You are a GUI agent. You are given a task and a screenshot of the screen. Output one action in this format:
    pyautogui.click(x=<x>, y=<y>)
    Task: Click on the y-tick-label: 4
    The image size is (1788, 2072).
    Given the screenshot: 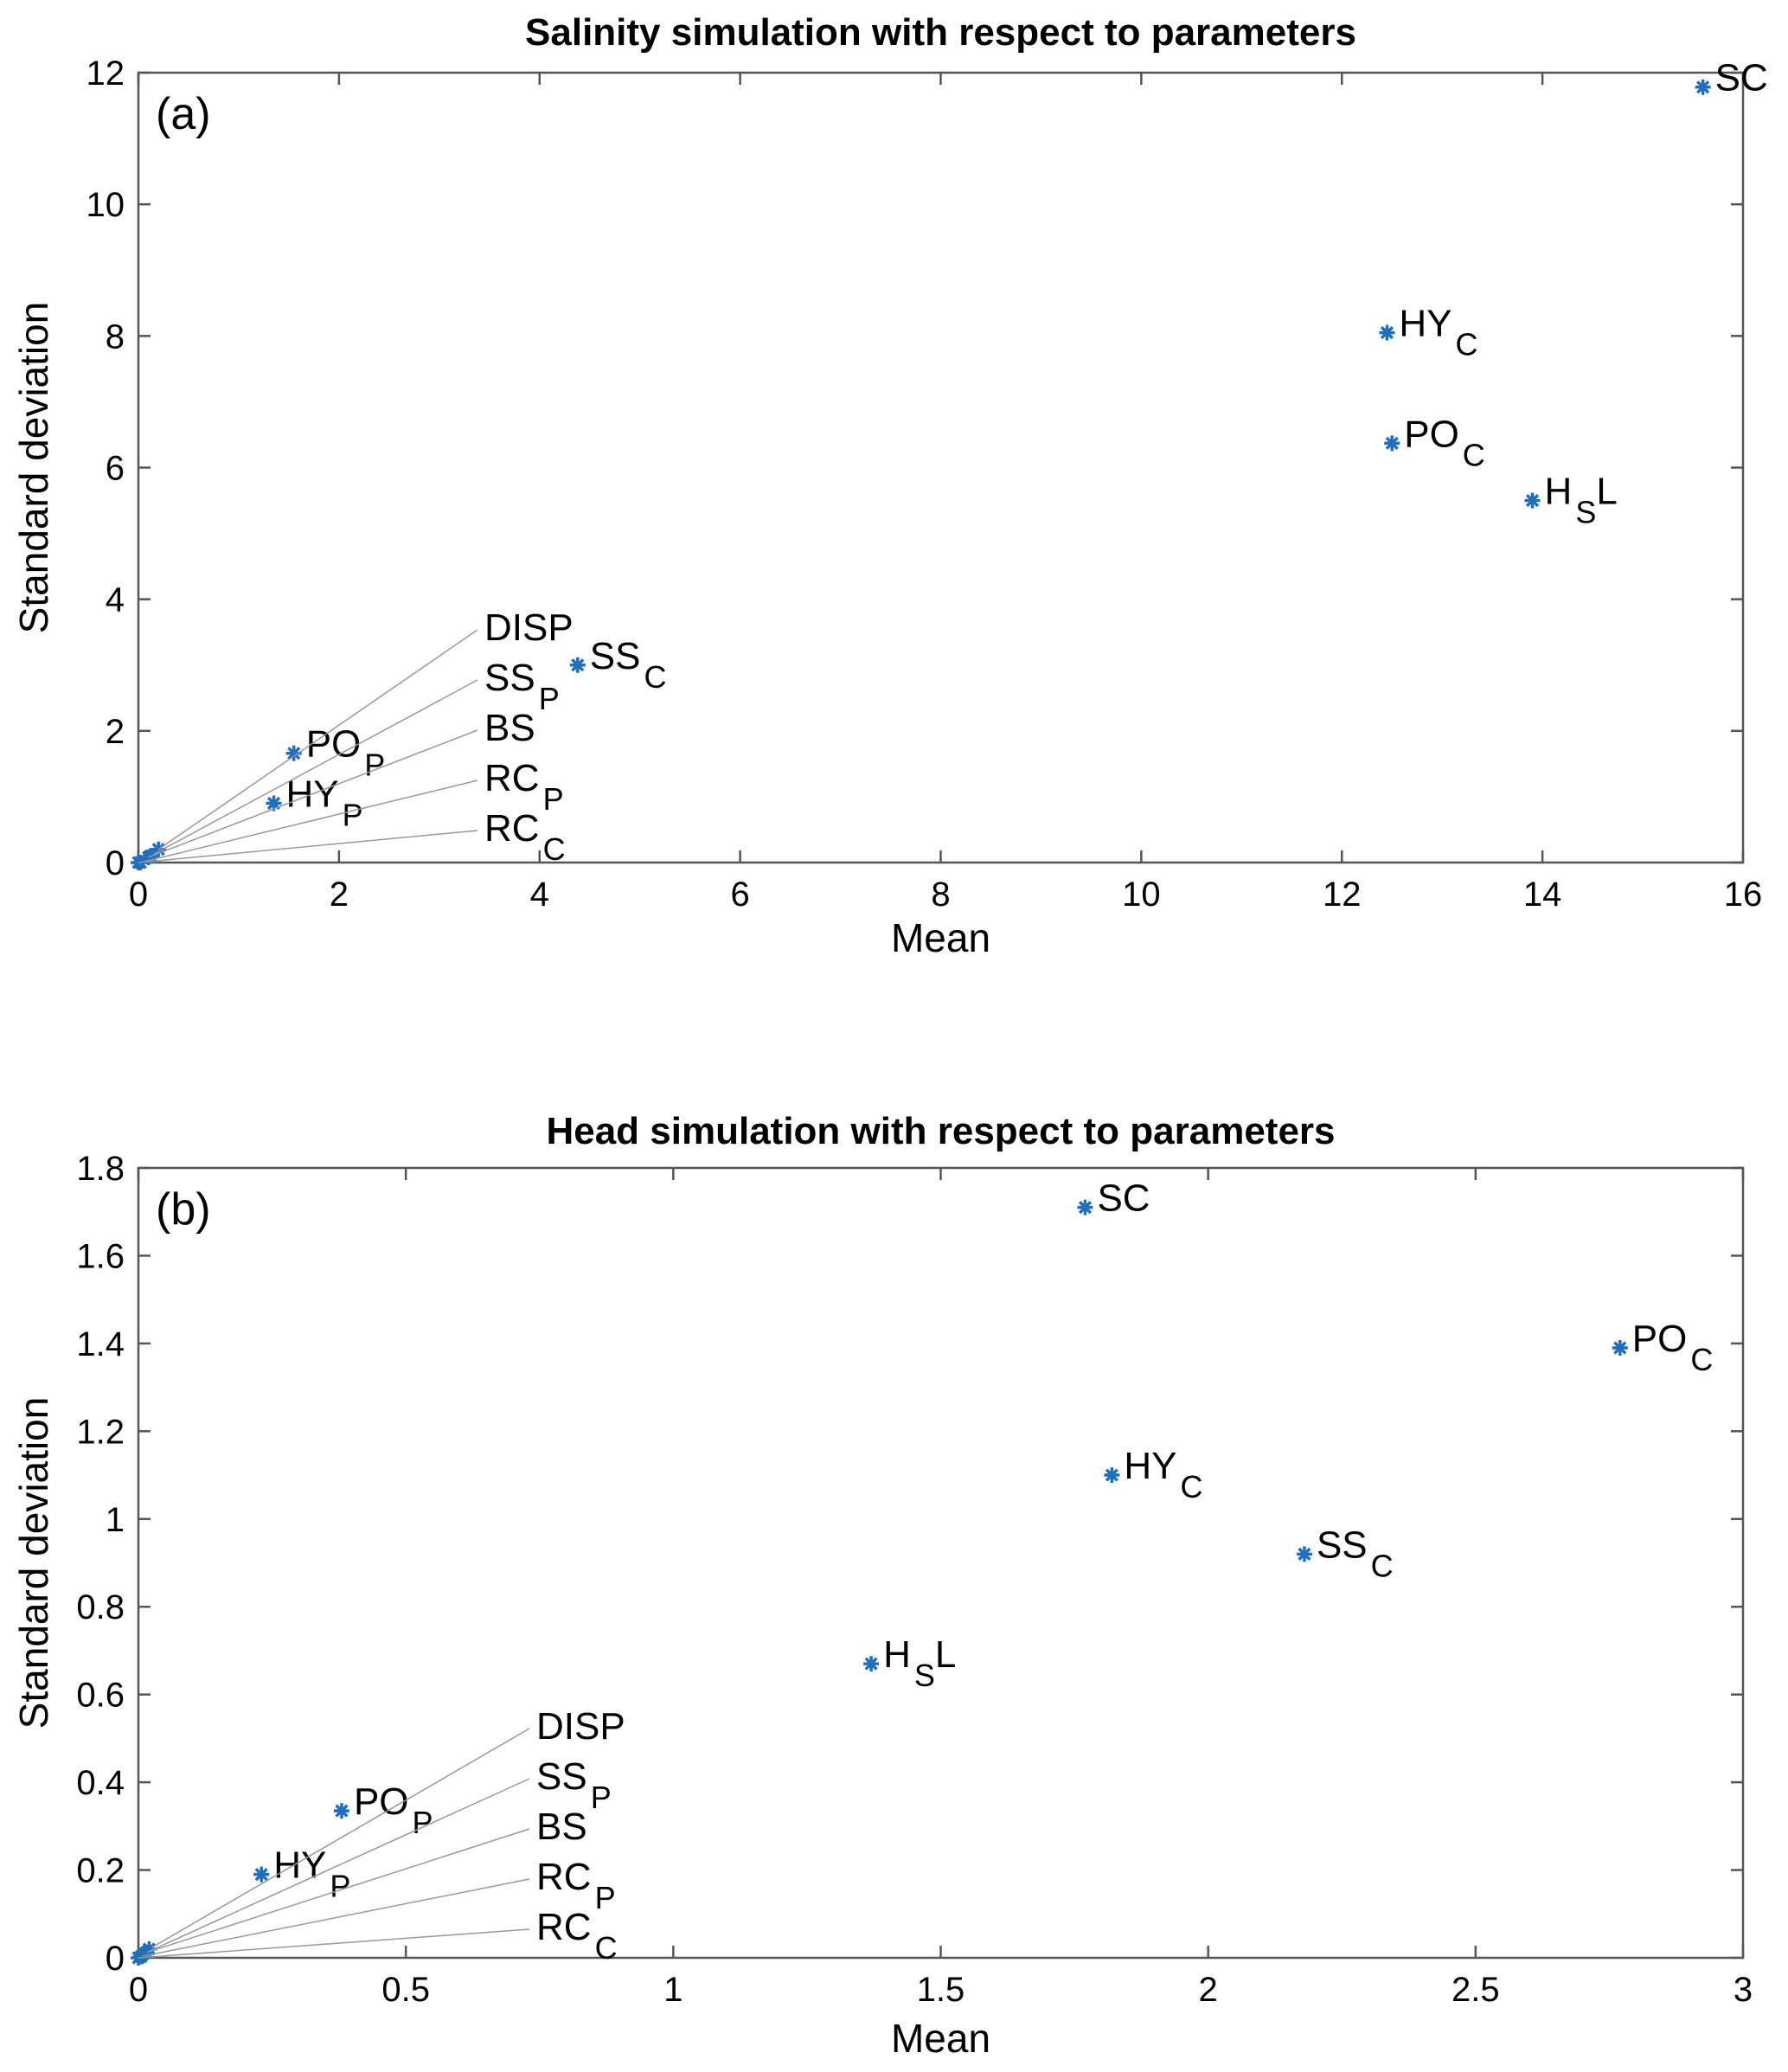 What is the action you would take?
    pyautogui.click(x=115, y=600)
    